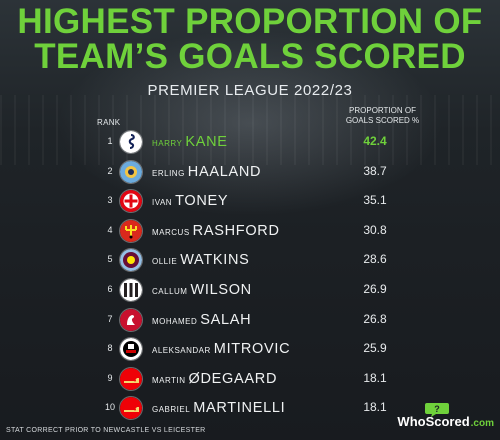 The width and height of the screenshot is (500, 440). I want to click on table-row: 7 Mohamed SALAH 26.8, so click(250, 320).